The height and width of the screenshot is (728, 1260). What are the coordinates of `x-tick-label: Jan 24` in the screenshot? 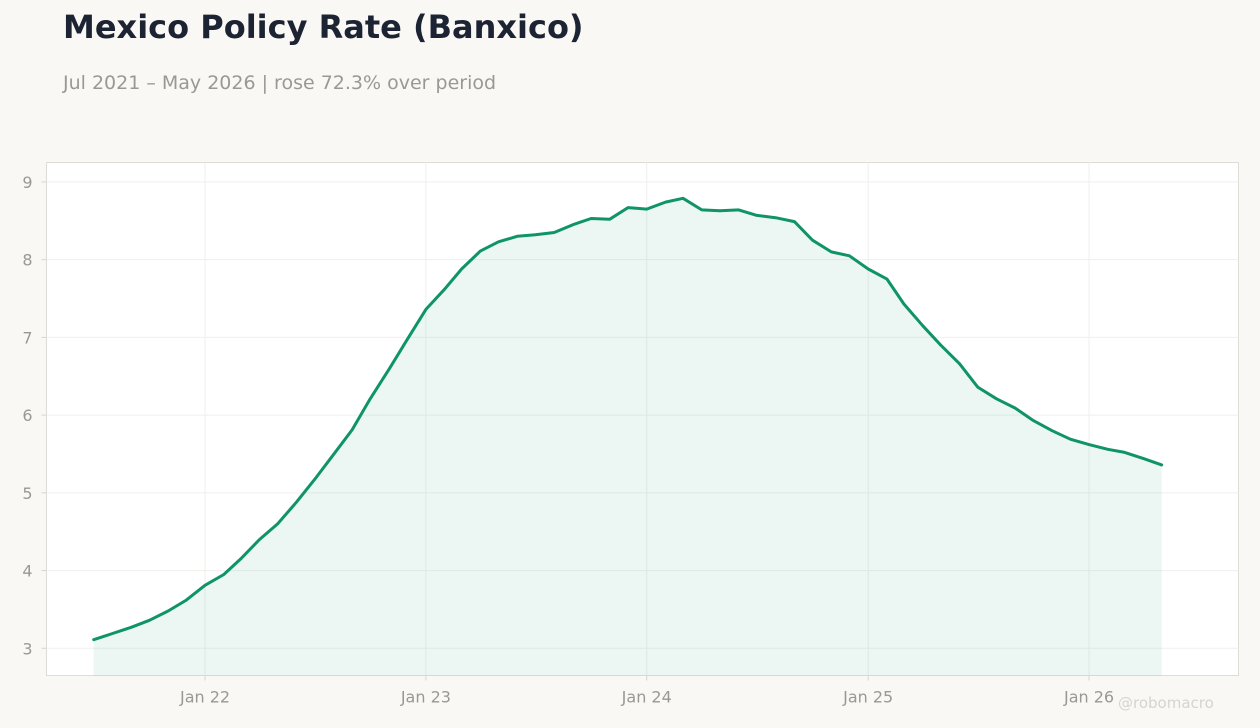 It's located at (646, 697).